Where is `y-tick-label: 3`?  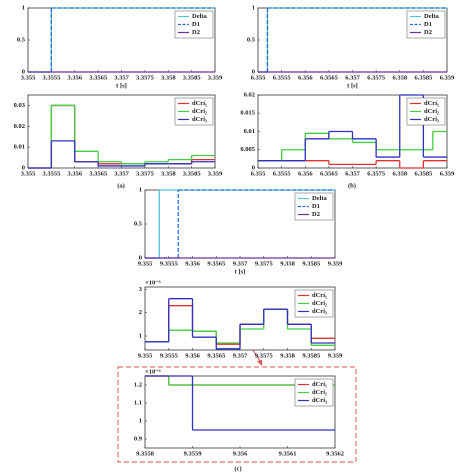 y-tick-label: 3 is located at coordinates (141, 289).